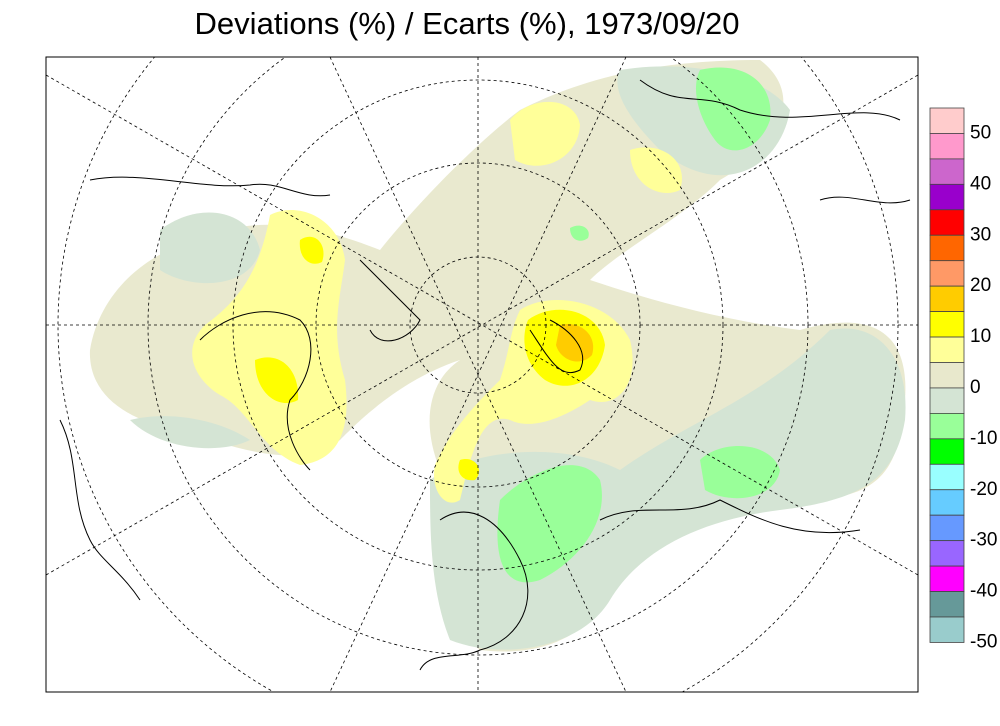  I want to click on colorbar-label: -20, so click(983, 489).